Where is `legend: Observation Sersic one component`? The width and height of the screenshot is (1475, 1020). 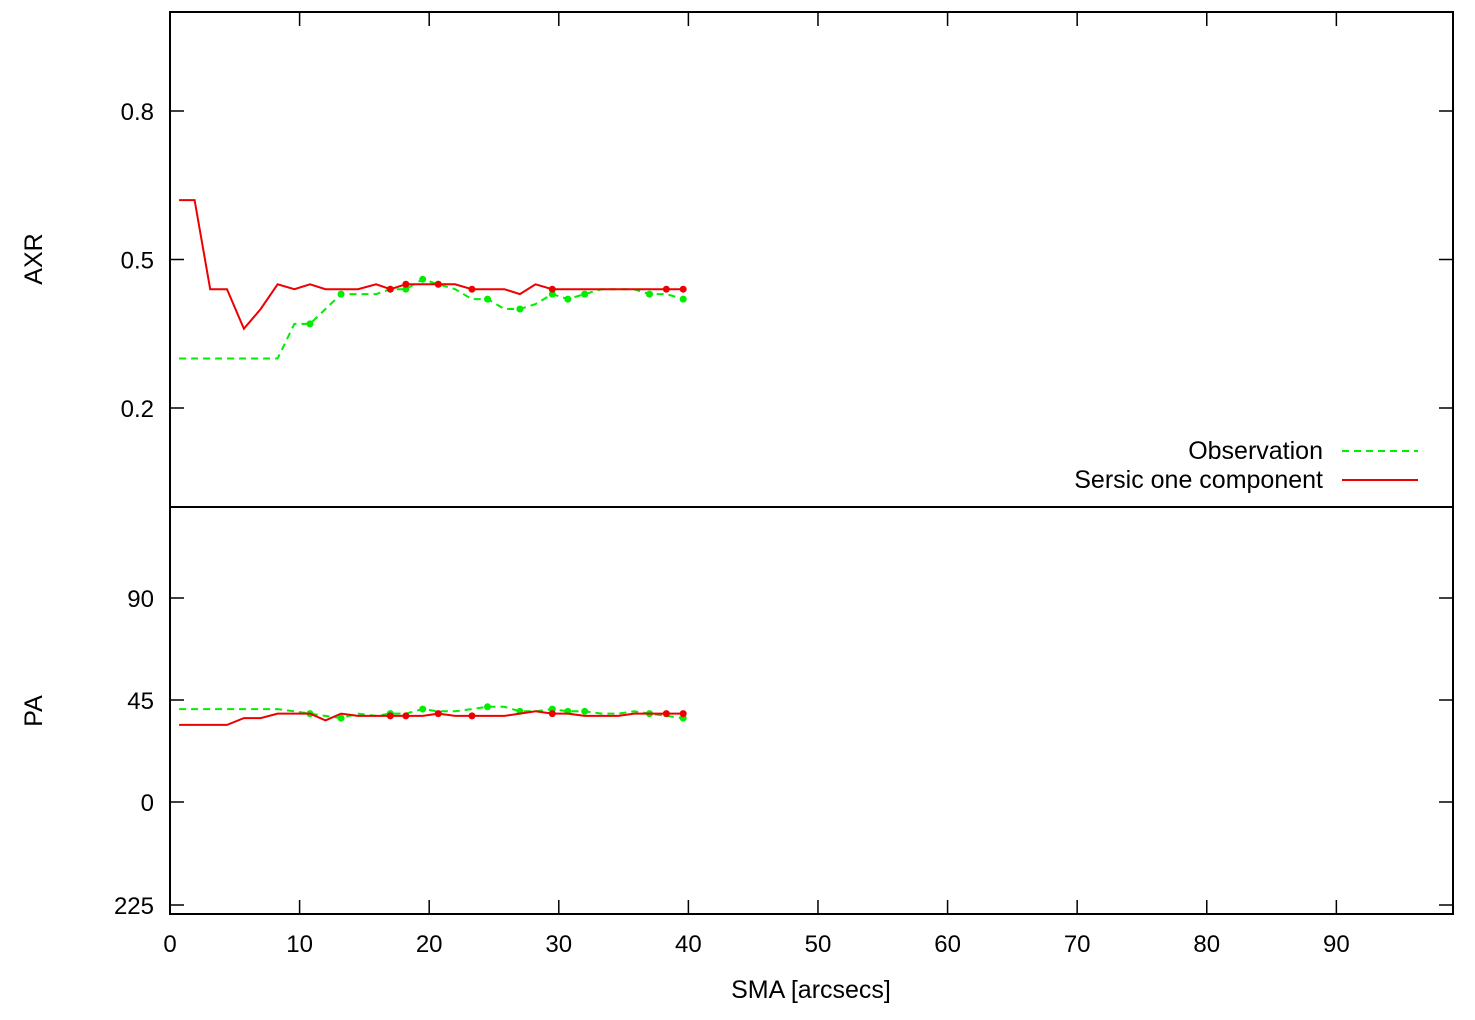
legend: Observation Sersic one component is located at coordinates (1246, 465).